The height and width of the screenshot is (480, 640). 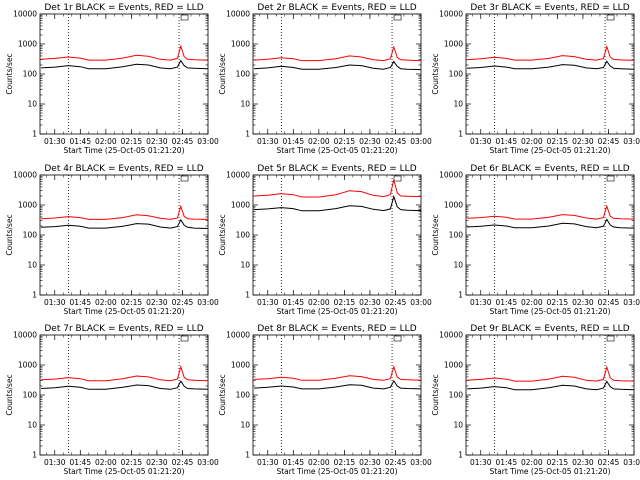 What do you see at coordinates (123, 329) in the screenshot?
I see `panel-title: Det 7r BLACK = Events, RED = LLD` at bounding box center [123, 329].